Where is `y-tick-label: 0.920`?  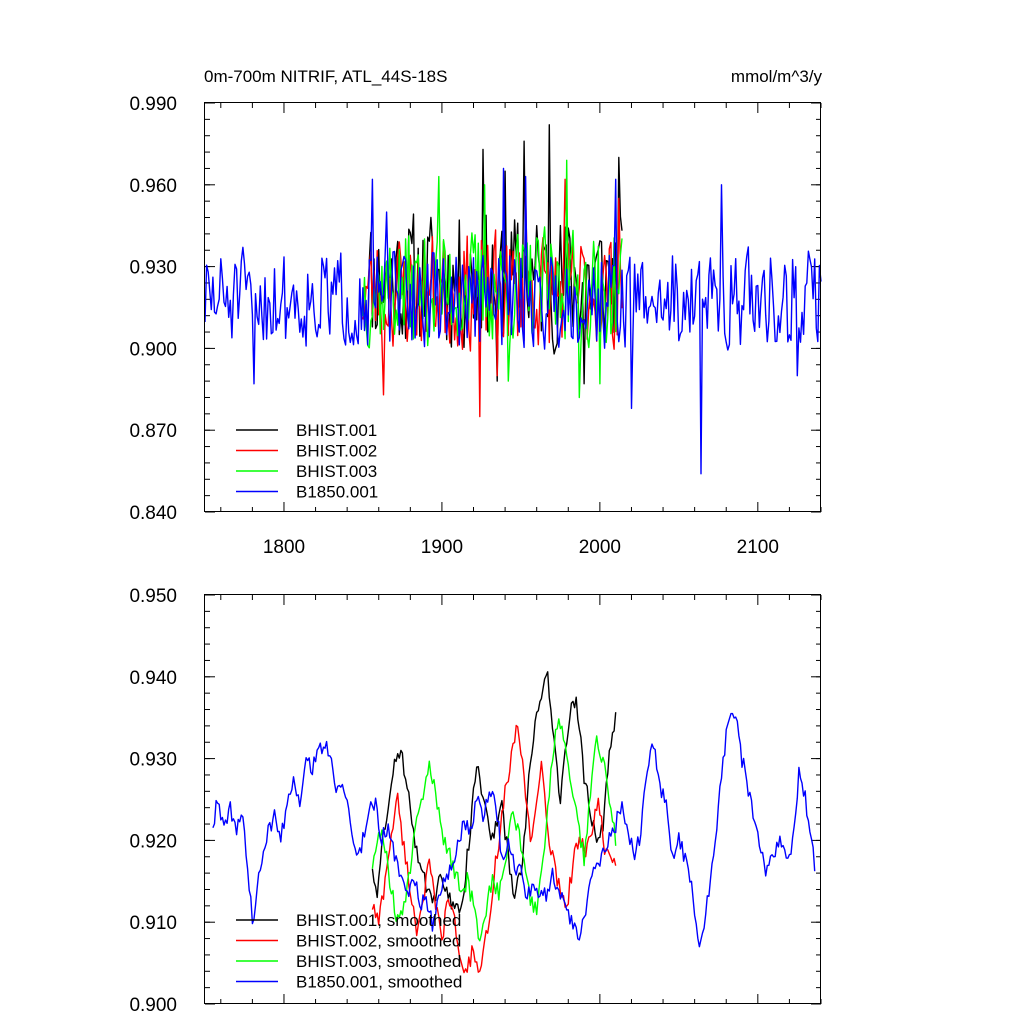 y-tick-label: 0.920 is located at coordinates (153, 841).